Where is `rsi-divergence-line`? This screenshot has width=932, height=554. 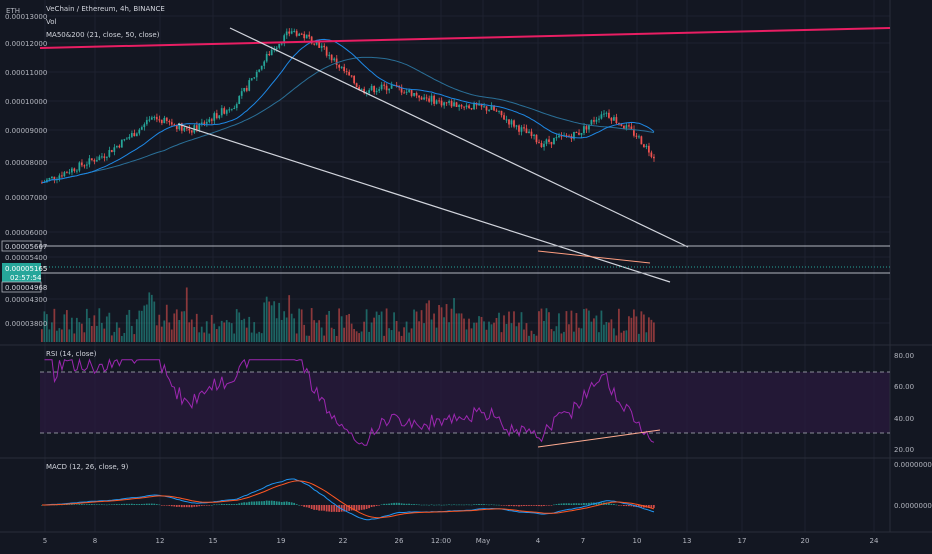 rsi-divergence-line is located at coordinates (599, 438).